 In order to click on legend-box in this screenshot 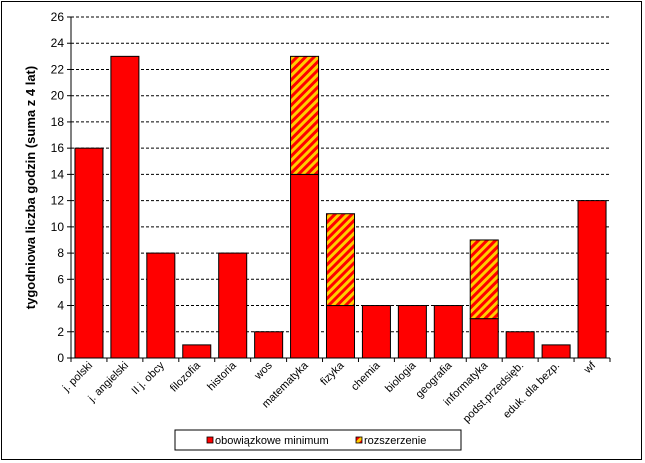, I will do `click(318, 440)`.